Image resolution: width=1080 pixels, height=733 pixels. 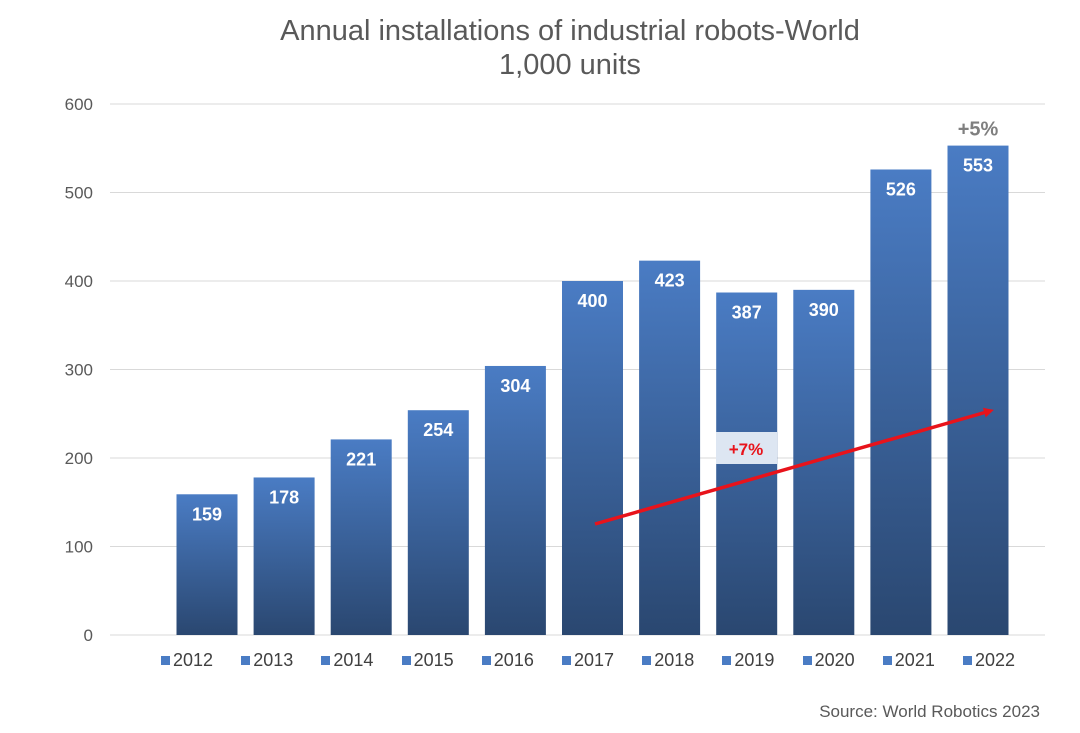 What do you see at coordinates (433, 660) in the screenshot?
I see `legend-label: 2015` at bounding box center [433, 660].